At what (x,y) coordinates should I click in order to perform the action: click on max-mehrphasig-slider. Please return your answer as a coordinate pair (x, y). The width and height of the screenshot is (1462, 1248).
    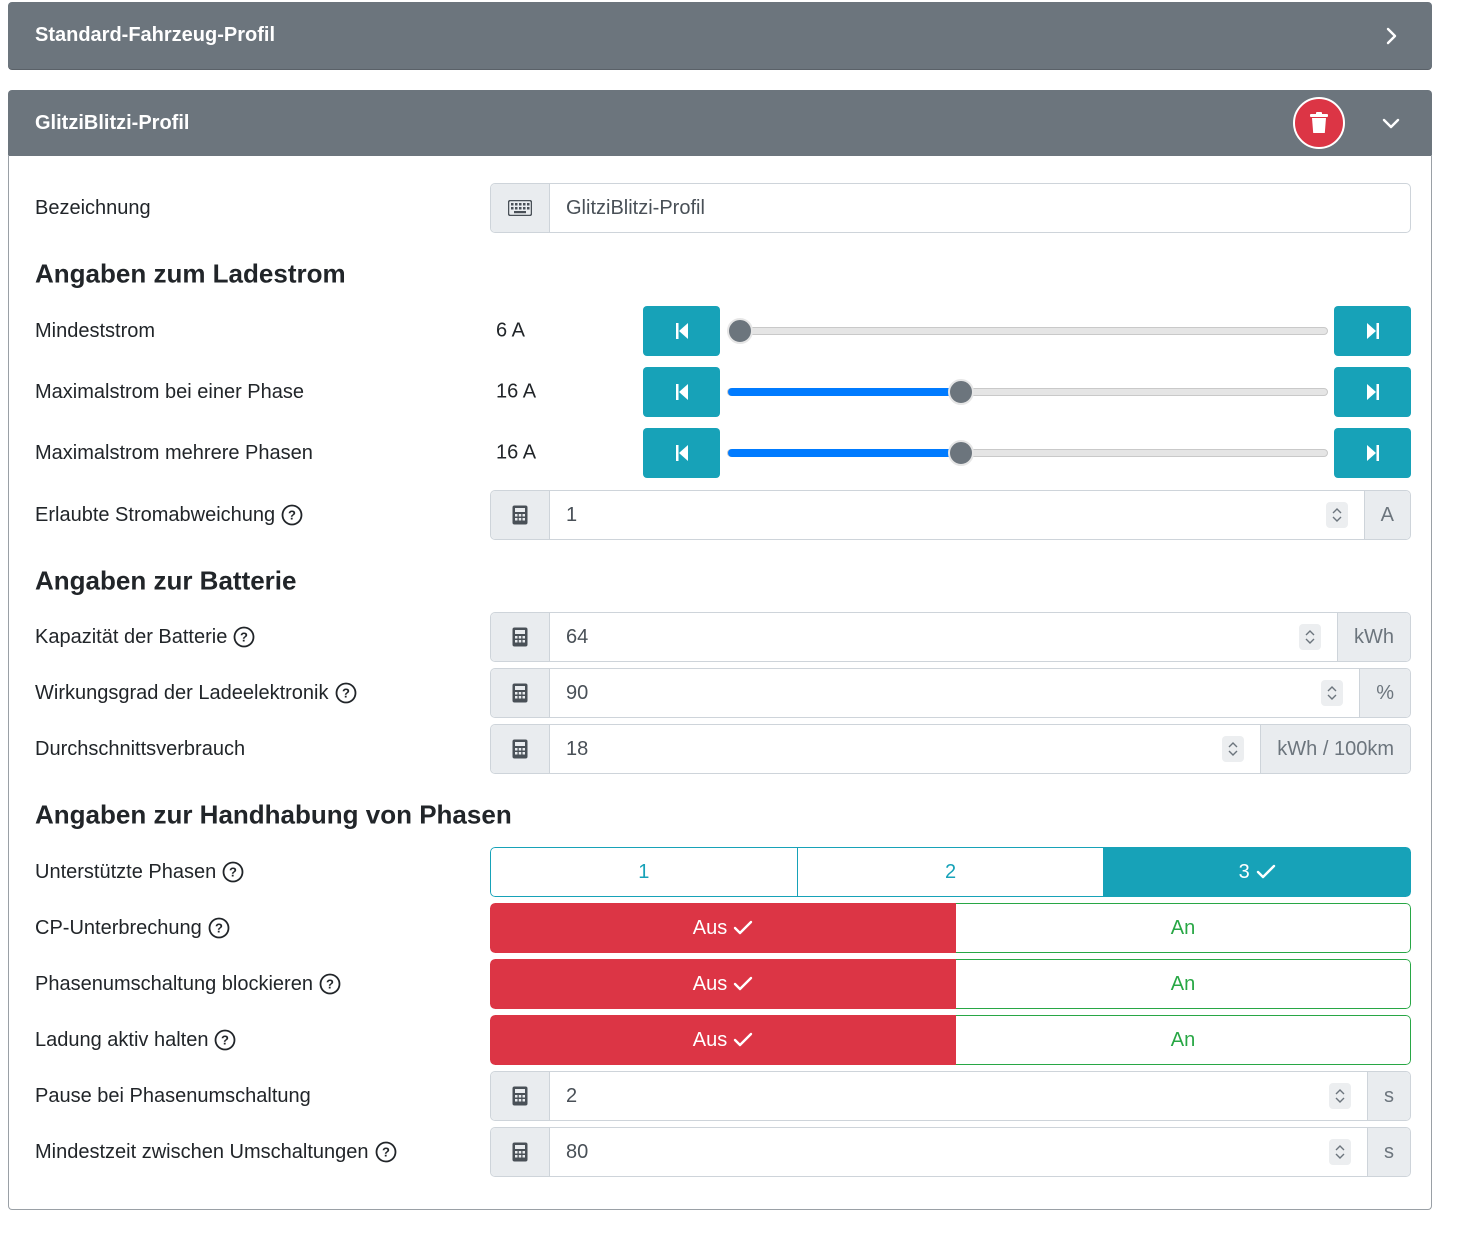
    Looking at the image, I should click on (1027, 453).